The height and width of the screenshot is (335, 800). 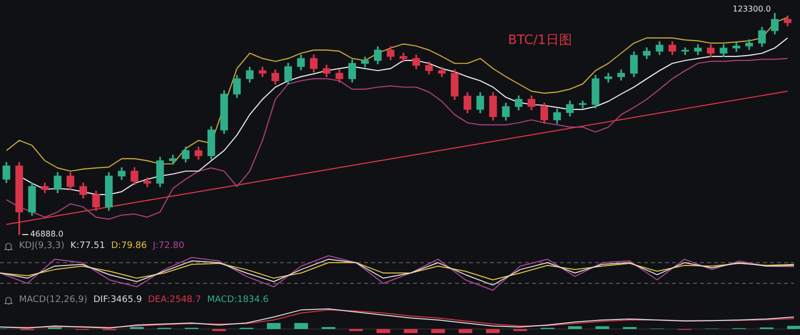 What do you see at coordinates (238, 300) in the screenshot?
I see `text: MACD:1834.6` at bounding box center [238, 300].